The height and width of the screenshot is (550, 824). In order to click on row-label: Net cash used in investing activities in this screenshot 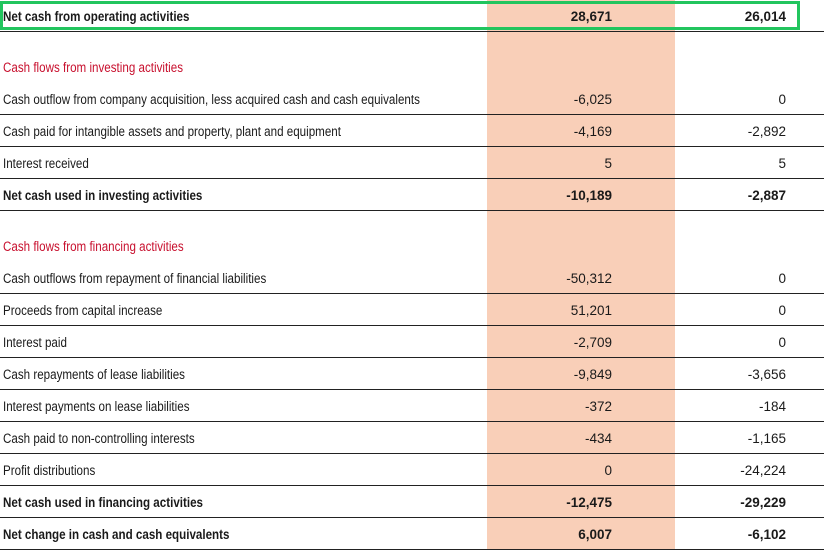, I will do `click(103, 195)`.